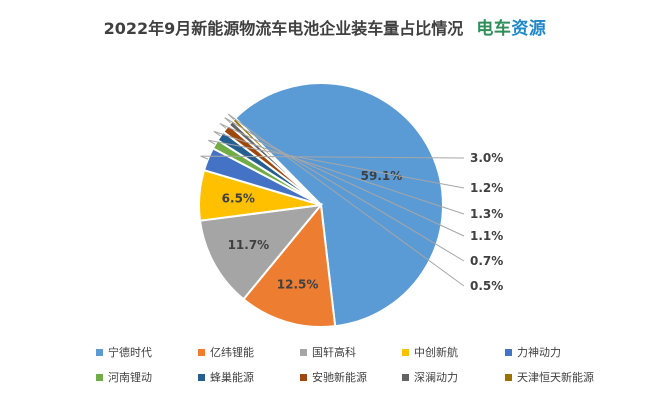  Describe the element at coordinates (130, 377) in the screenshot. I see `legend-label: 河南锂动` at that location.